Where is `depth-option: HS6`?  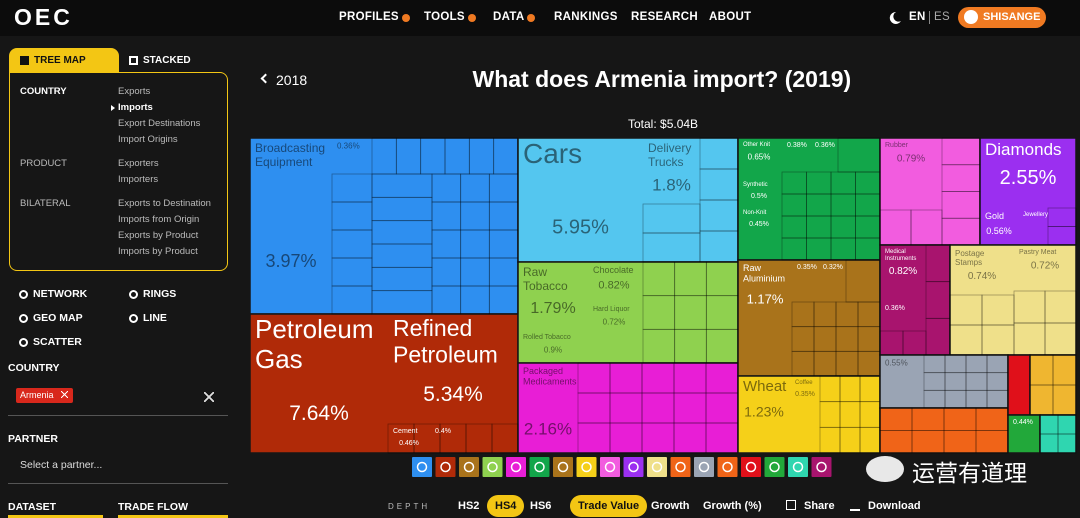
depth-option: HS6 is located at coordinates (541, 506).